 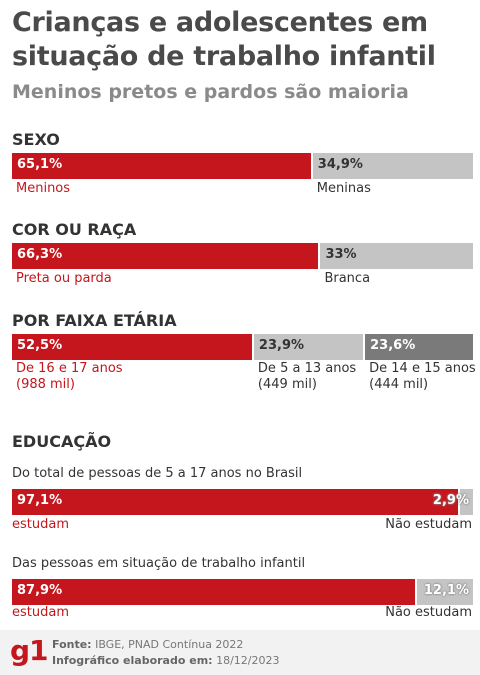 What do you see at coordinates (214, 592) in the screenshot?
I see `bar-estudam-trabalho: 87,9%` at bounding box center [214, 592].